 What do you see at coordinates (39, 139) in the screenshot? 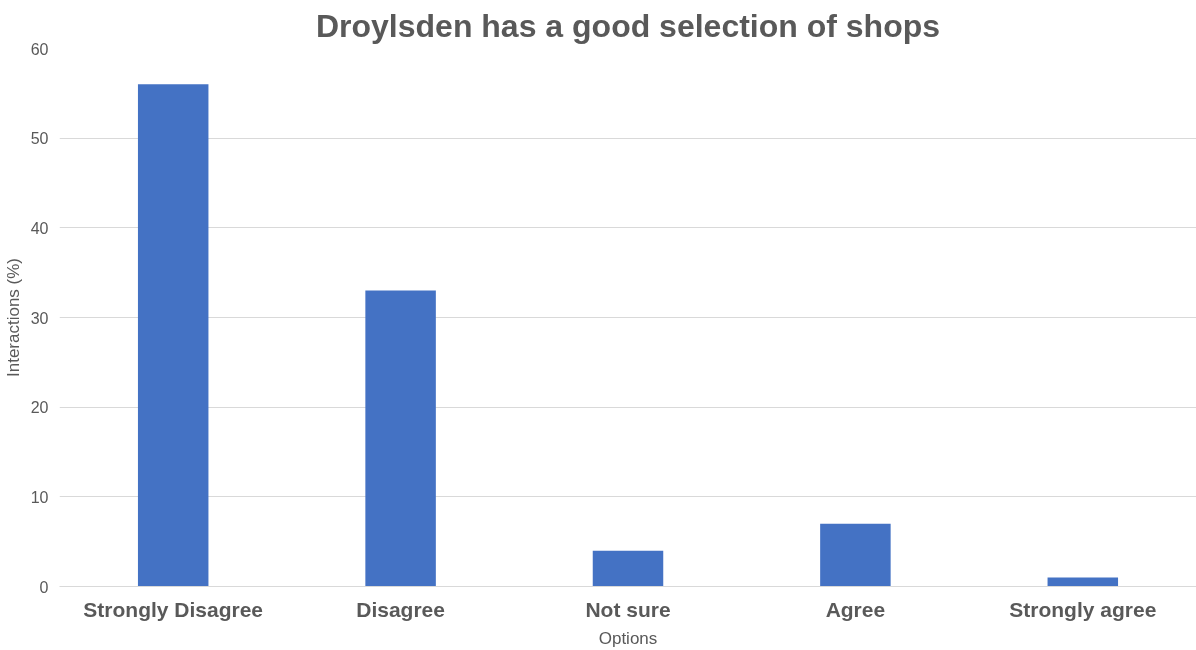
I see `y-tick-label: 50` at bounding box center [39, 139].